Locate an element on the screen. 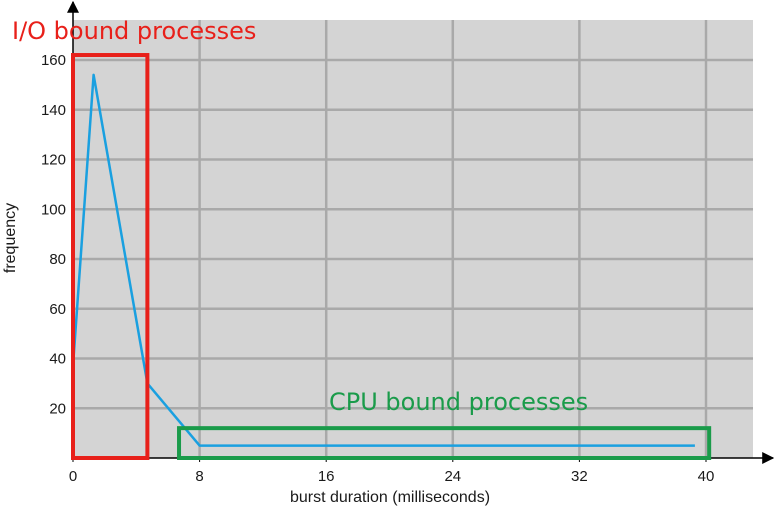  y-tick-label: 160 is located at coordinates (53, 60).